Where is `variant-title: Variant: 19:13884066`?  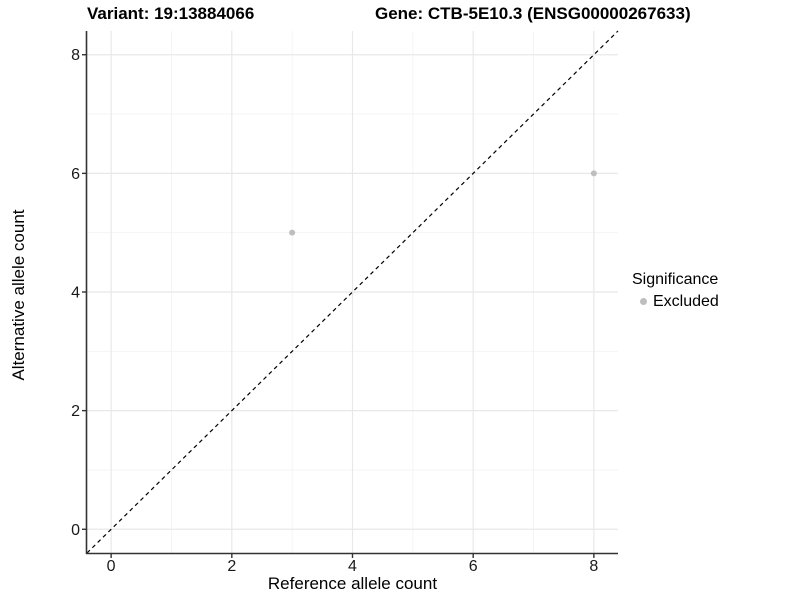 variant-title: Variant: 19:13884066 is located at coordinates (171, 13).